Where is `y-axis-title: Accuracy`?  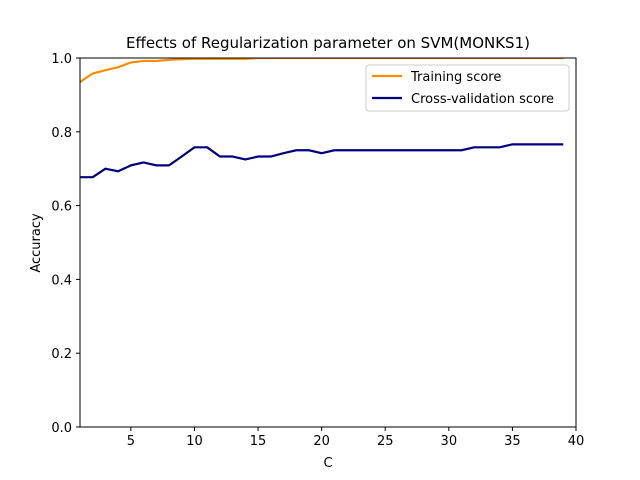
y-axis-title: Accuracy is located at coordinates (36, 243).